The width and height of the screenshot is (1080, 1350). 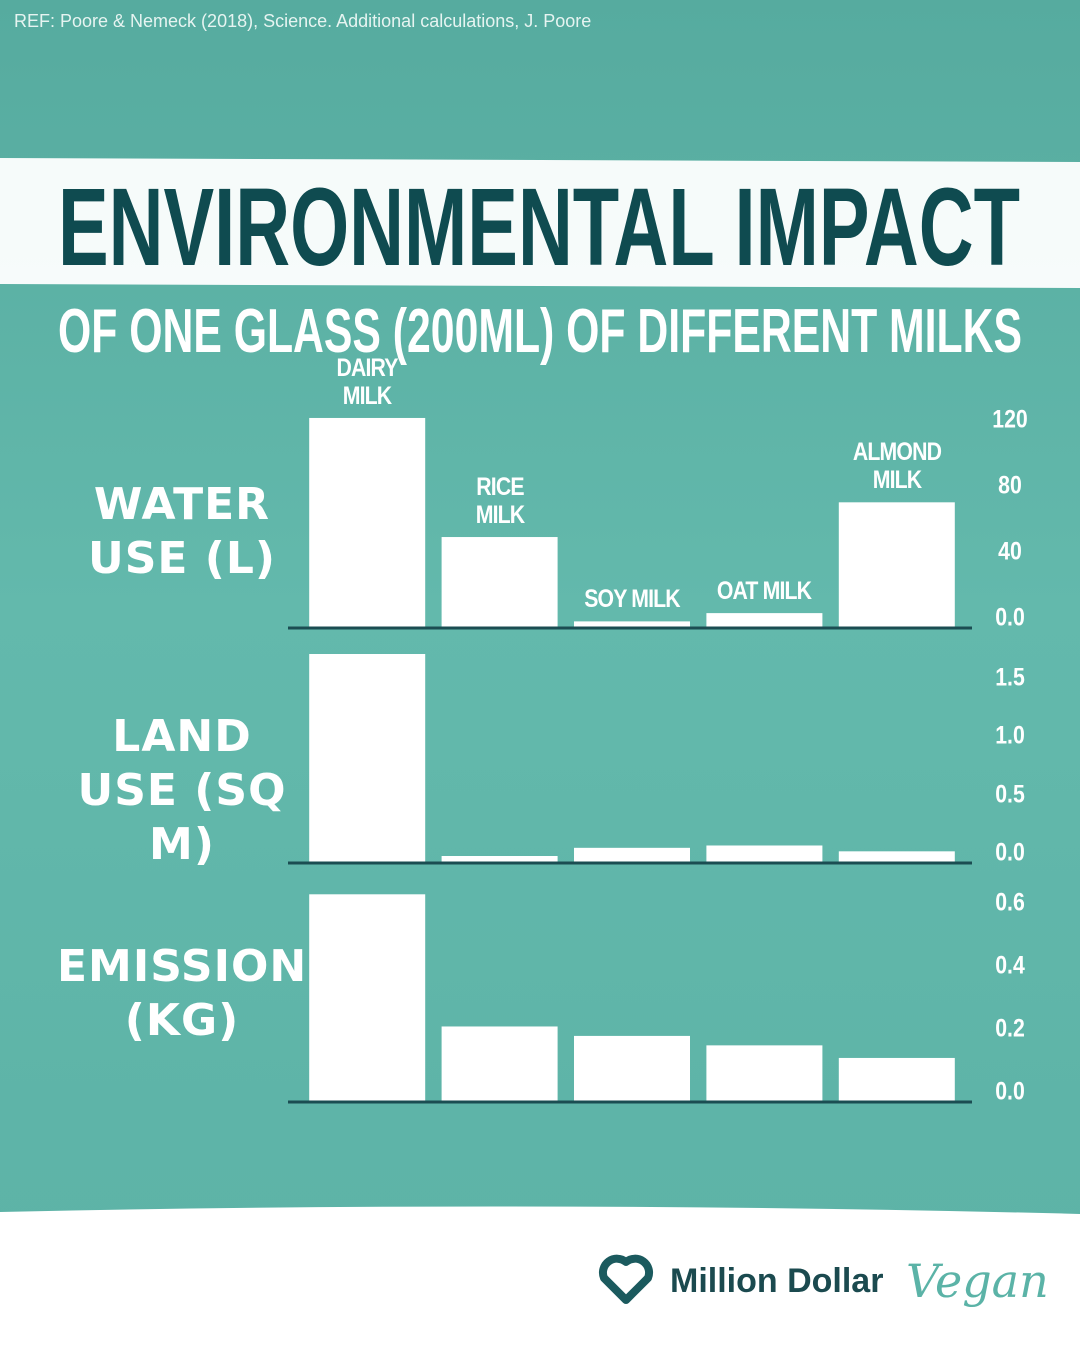 I want to click on y-tick-label: 1.0, so click(x=1010, y=735).